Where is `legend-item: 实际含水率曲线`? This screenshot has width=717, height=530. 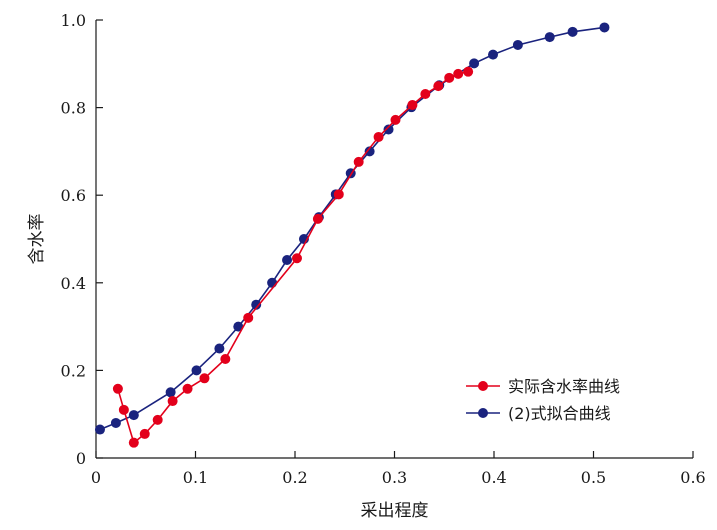 legend-item: 实际含水率曲线 is located at coordinates (543, 386).